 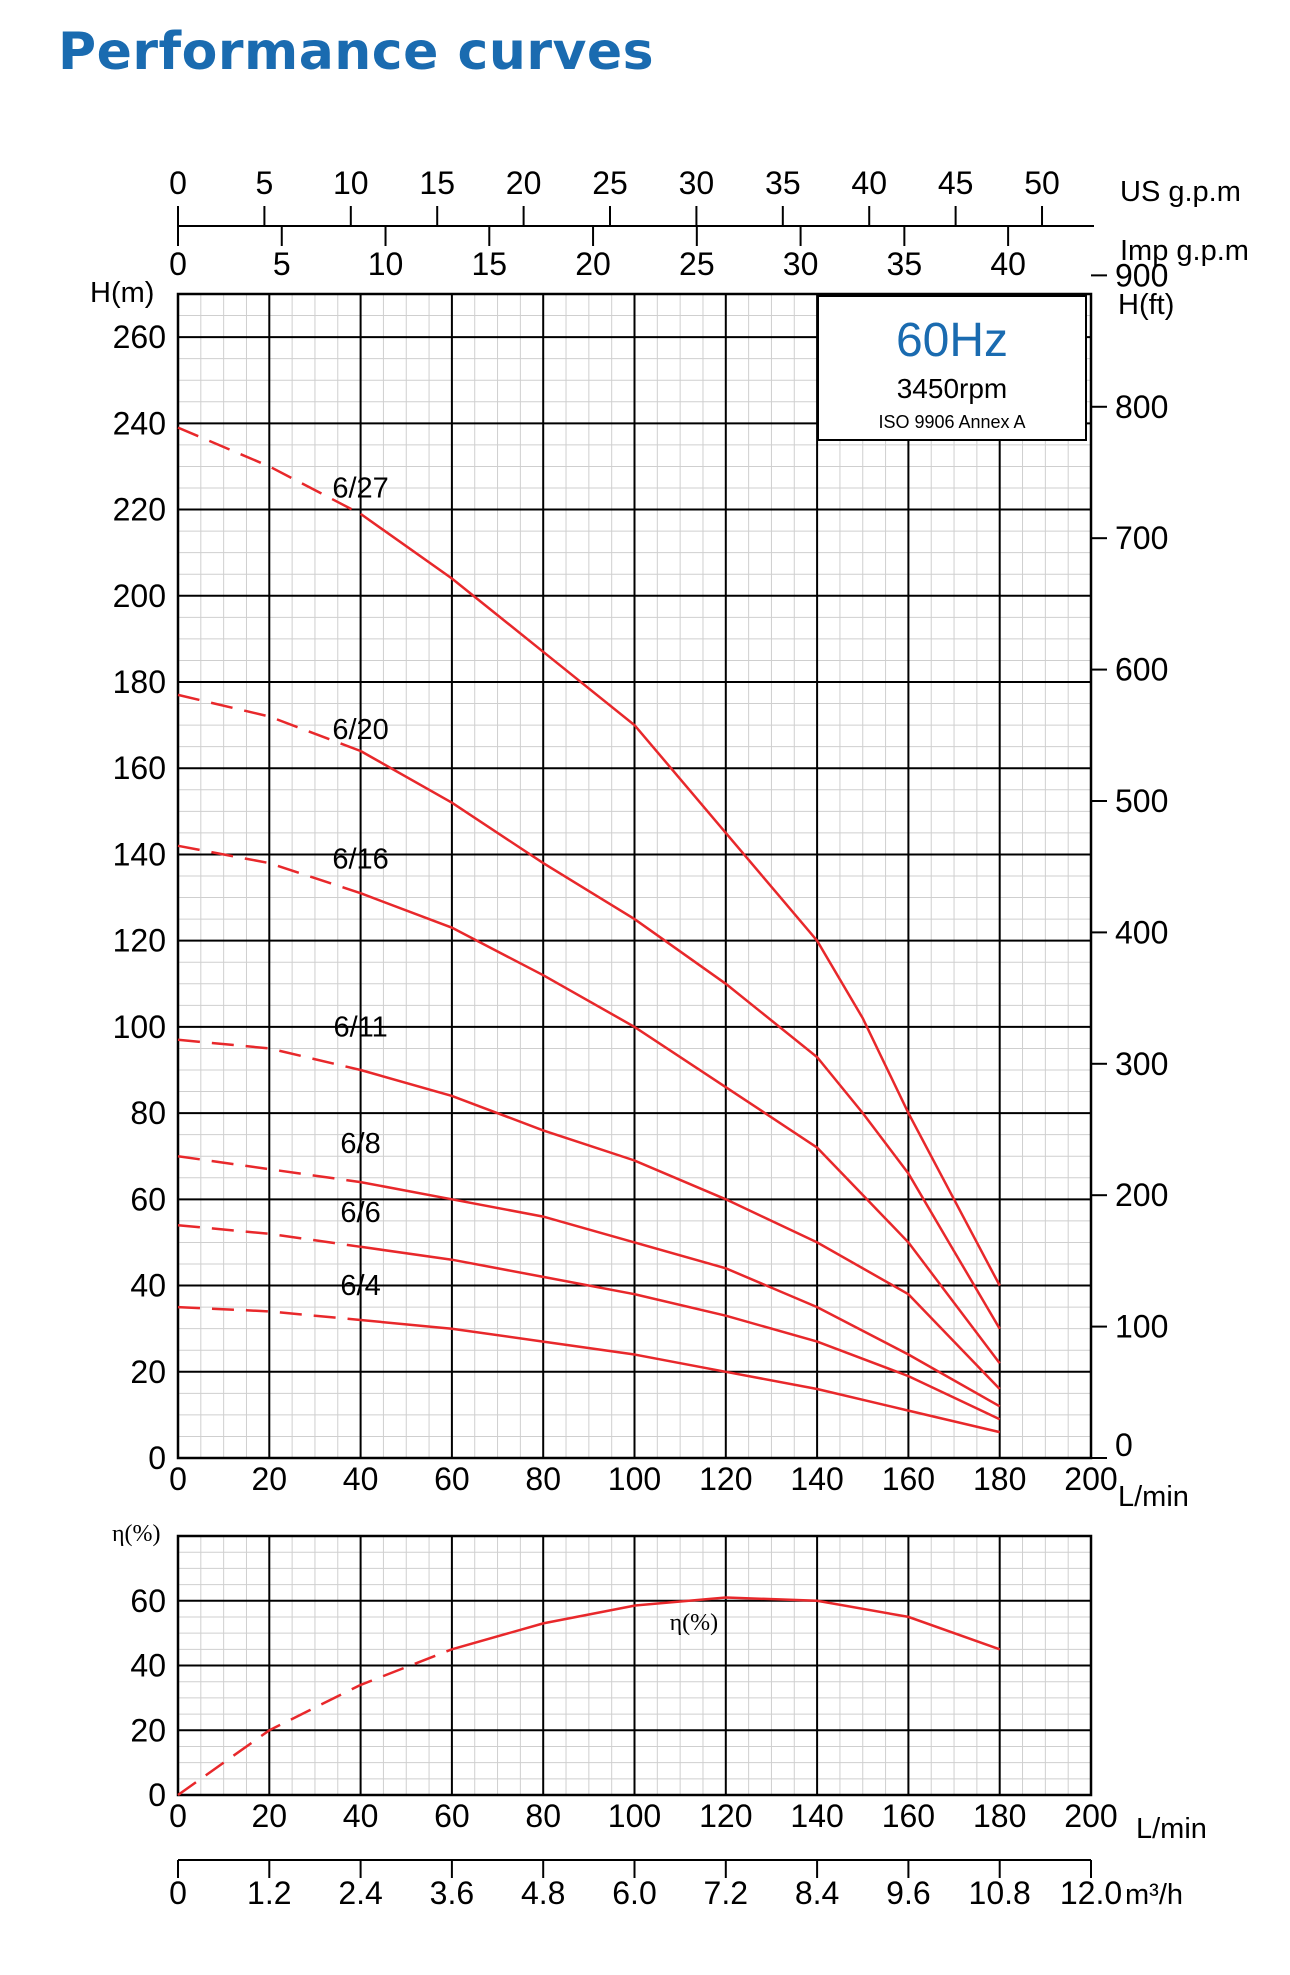 I want to click on m3h-tick-label: 3.6, so click(x=452, y=1893).